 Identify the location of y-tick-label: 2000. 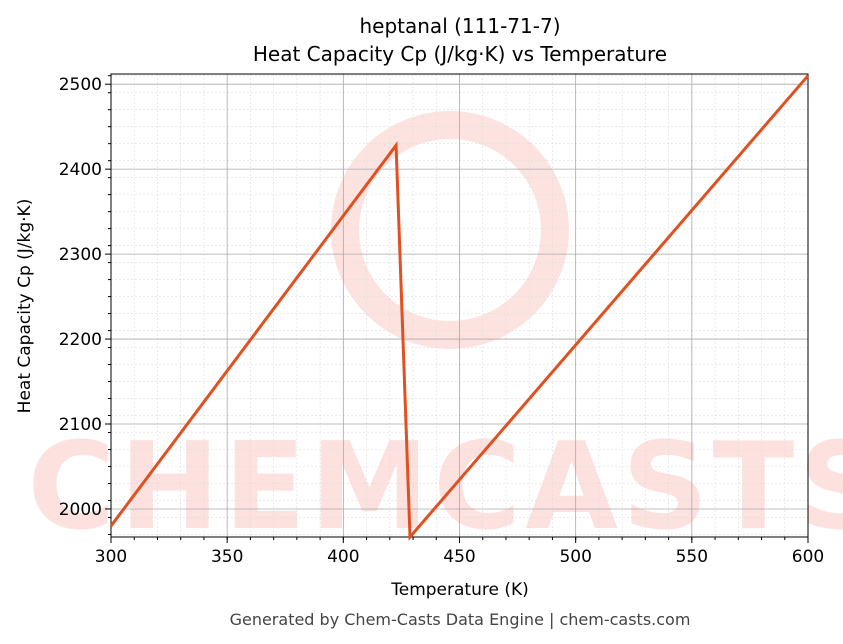
(80, 510).